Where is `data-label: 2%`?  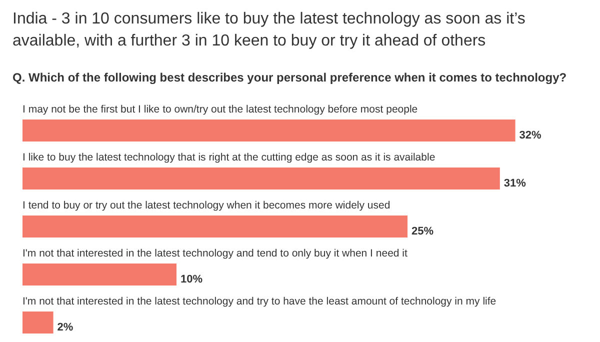
data-label: 2% is located at coordinates (65, 328).